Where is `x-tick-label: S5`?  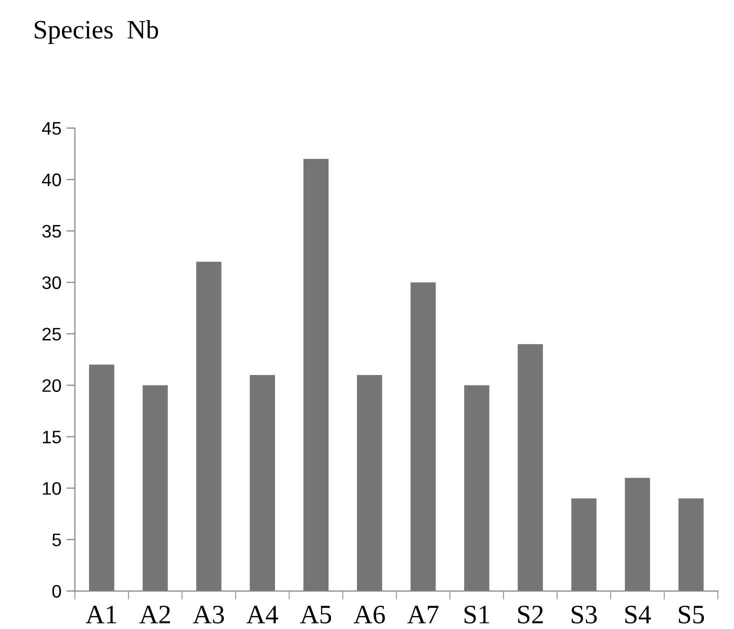
x-tick-label: S5 is located at coordinates (691, 615).